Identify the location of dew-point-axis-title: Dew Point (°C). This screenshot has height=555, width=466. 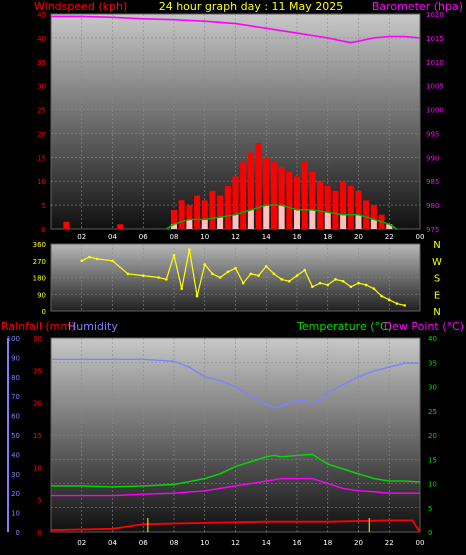
(424, 326).